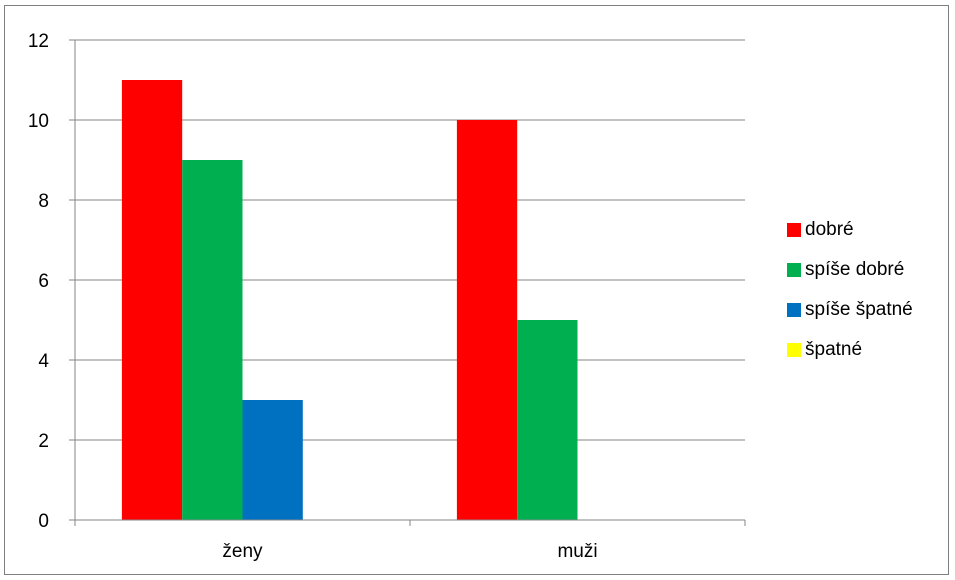  What do you see at coordinates (855, 269) in the screenshot?
I see `legend-label: spíše dobré` at bounding box center [855, 269].